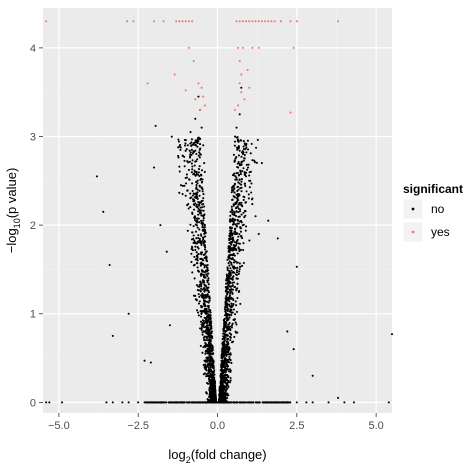 This screenshot has width=472, height=466. What do you see at coordinates (433, 189) in the screenshot?
I see `legend-title: significant` at bounding box center [433, 189].